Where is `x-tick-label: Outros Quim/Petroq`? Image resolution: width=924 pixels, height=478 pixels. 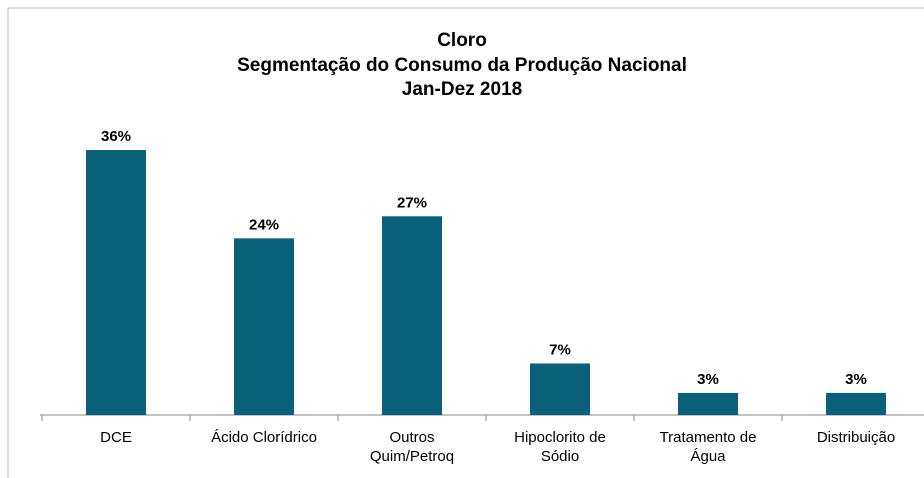 x-tick-label: Outros Quim/Petroq is located at coordinates (412, 447).